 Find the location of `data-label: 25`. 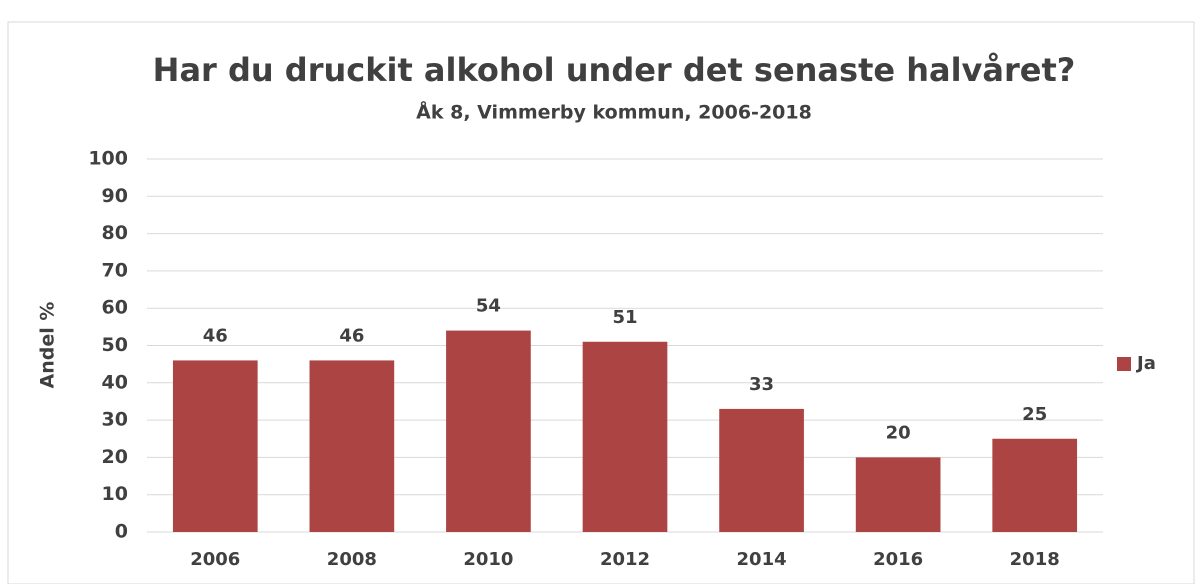

data-label: 25 is located at coordinates (1034, 414).